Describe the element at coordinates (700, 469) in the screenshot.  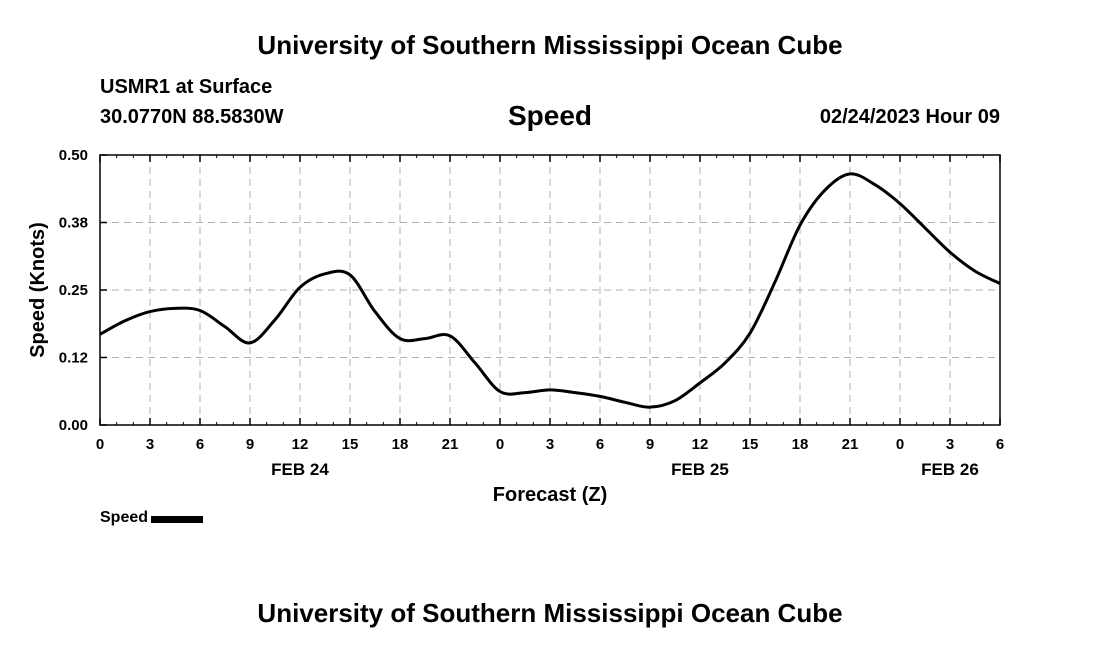
I see `date-label: FEB 25` at that location.